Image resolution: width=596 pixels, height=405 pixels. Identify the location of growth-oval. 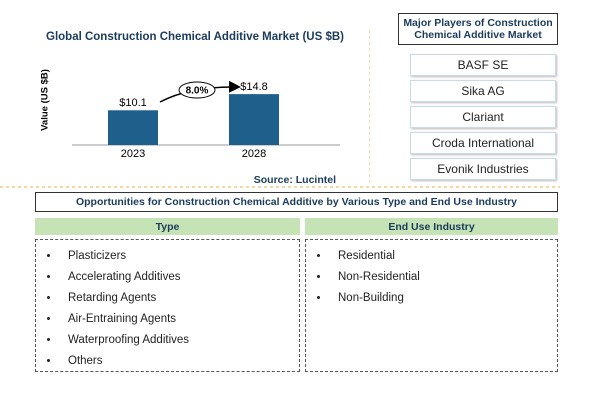
(197, 90).